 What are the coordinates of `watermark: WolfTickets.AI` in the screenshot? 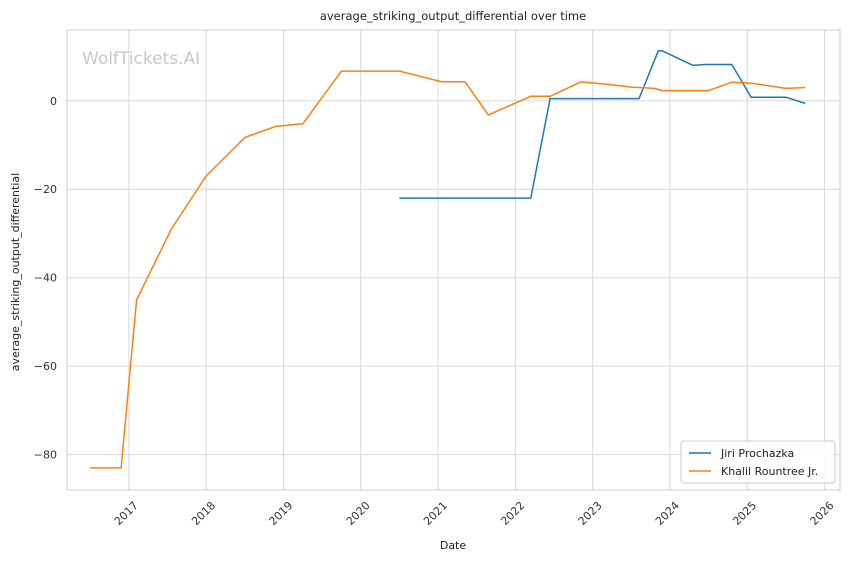 It's located at (141, 59).